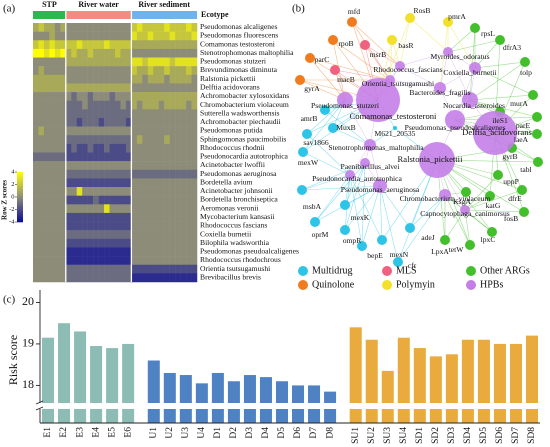 This screenshot has width=550, height=447. What do you see at coordinates (308, 162) in the screenshot?
I see `node-label: mexW` at bounding box center [308, 162].